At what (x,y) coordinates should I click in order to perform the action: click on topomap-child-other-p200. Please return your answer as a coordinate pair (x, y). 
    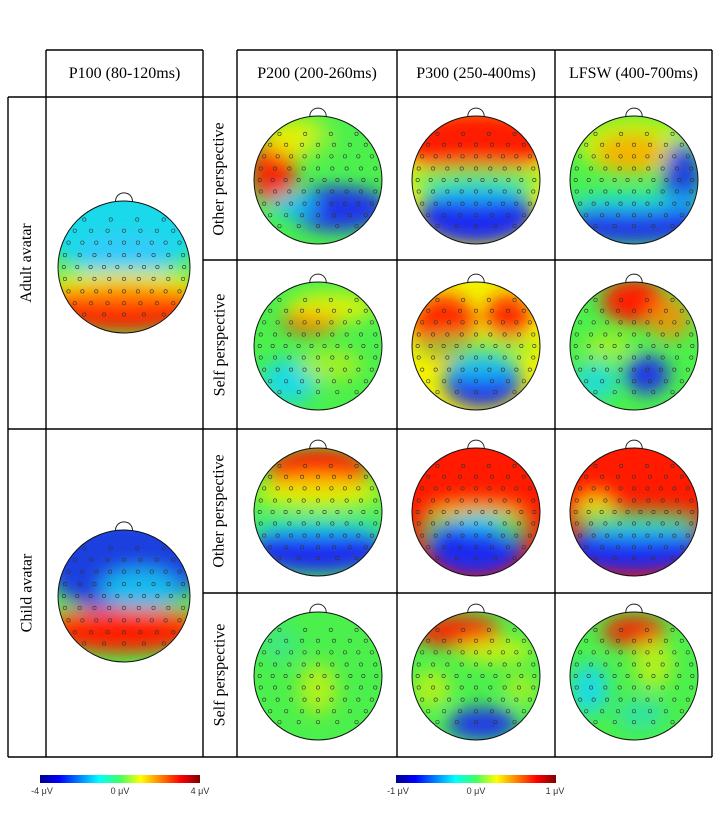
    Looking at the image, I should click on (318, 508).